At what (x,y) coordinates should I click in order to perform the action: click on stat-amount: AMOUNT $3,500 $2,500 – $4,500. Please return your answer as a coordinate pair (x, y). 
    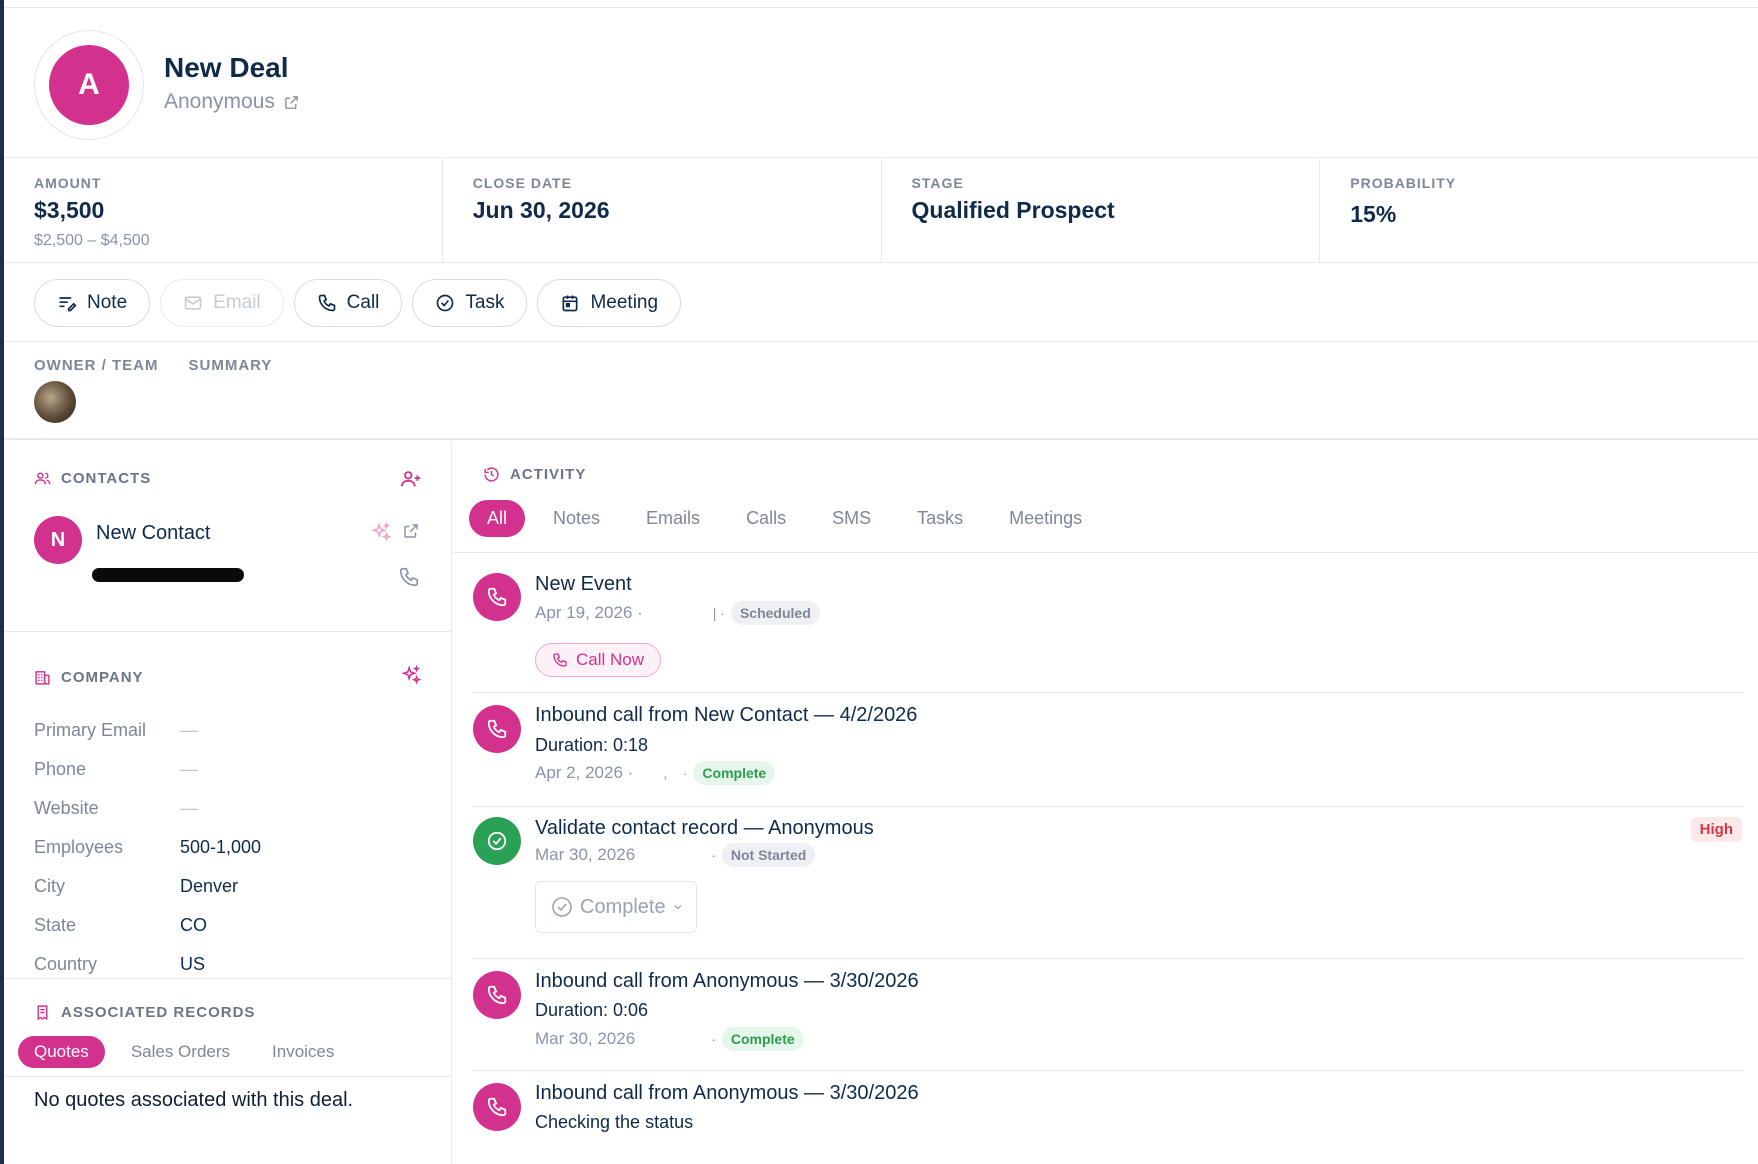
    Looking at the image, I should click on (223, 210).